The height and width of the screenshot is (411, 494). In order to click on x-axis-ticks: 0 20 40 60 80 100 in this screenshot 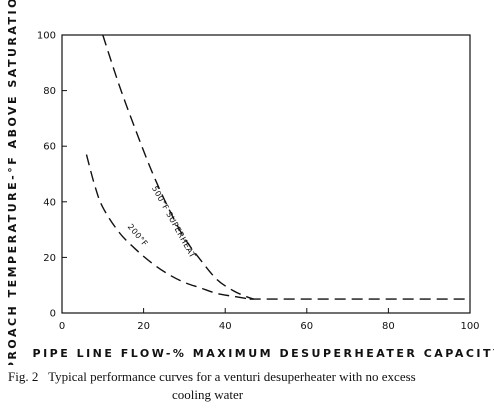, I will do `click(269, 320)`.